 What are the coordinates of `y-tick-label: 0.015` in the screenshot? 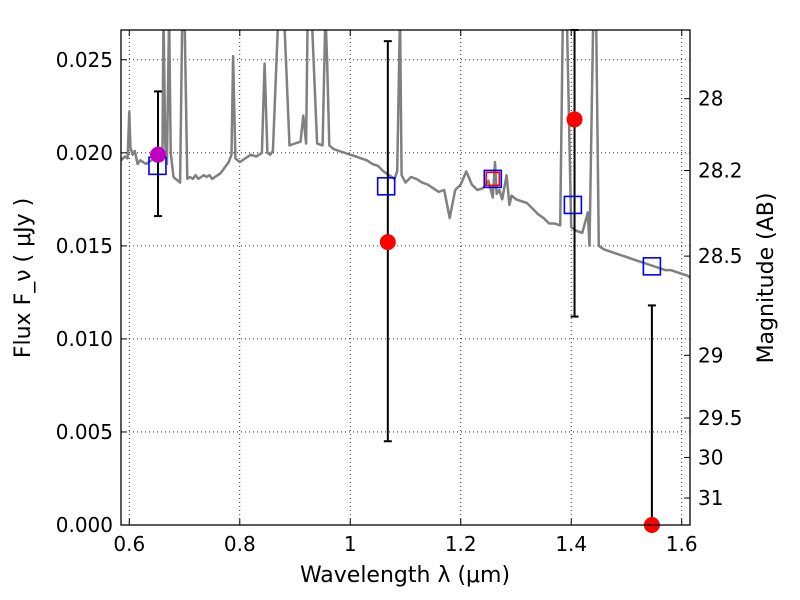 It's located at (84, 246).